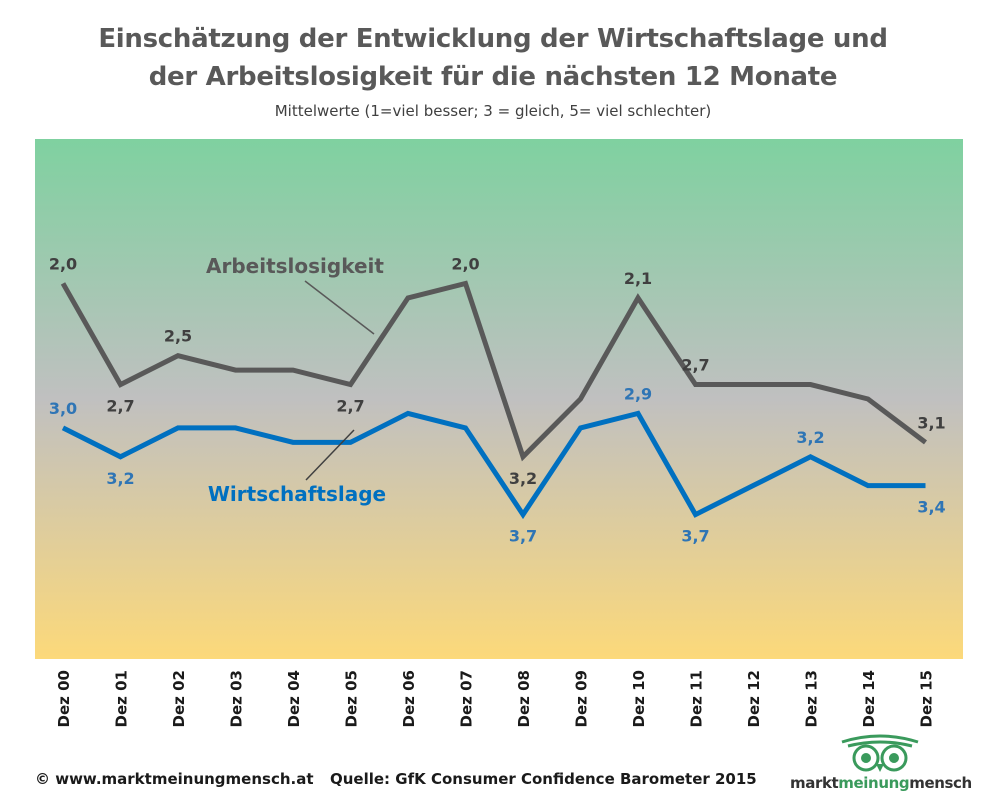 The width and height of the screenshot is (986, 807). Describe the element at coordinates (880, 753) in the screenshot. I see `owl-icon` at that location.